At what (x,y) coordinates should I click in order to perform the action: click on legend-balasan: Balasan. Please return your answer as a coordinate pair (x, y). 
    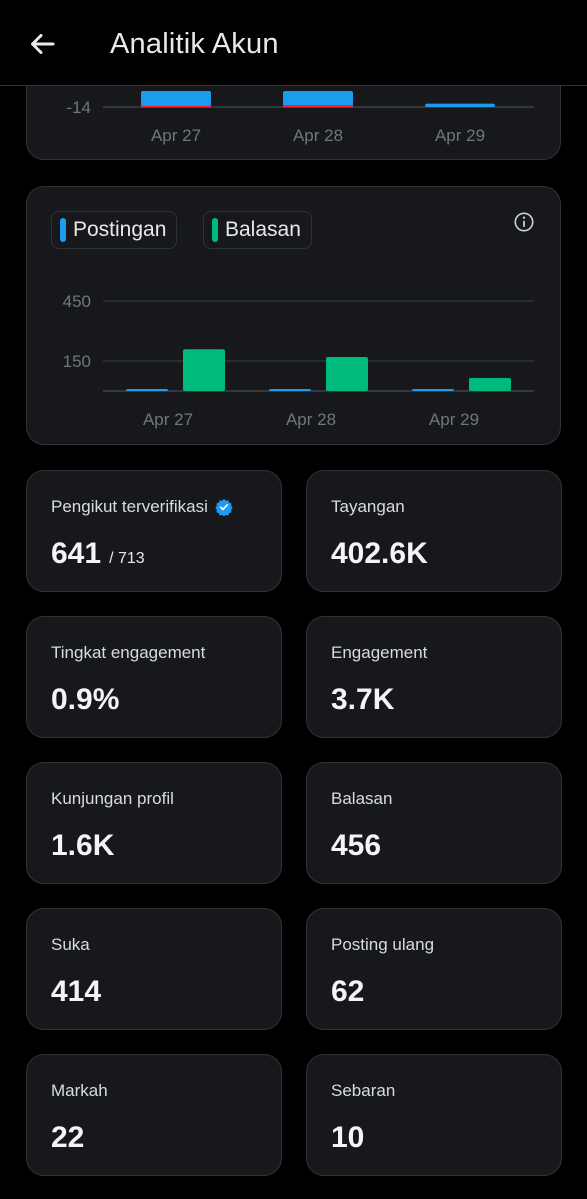
    Looking at the image, I should click on (257, 230).